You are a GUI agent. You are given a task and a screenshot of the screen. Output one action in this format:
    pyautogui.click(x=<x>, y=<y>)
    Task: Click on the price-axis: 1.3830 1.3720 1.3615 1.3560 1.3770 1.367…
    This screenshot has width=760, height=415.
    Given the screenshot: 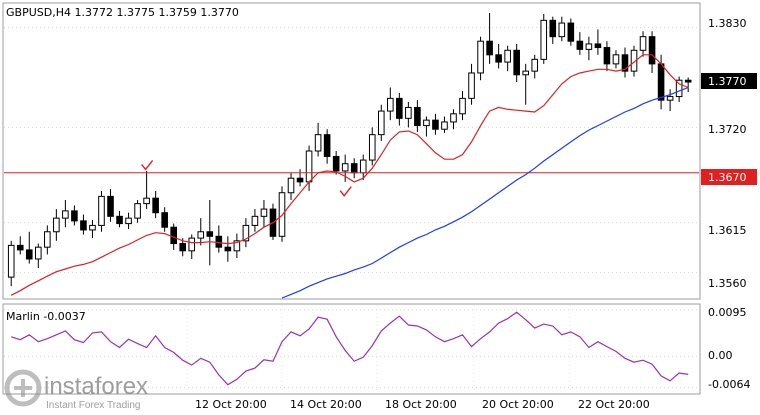 What is the action you would take?
    pyautogui.click(x=729, y=153)
    